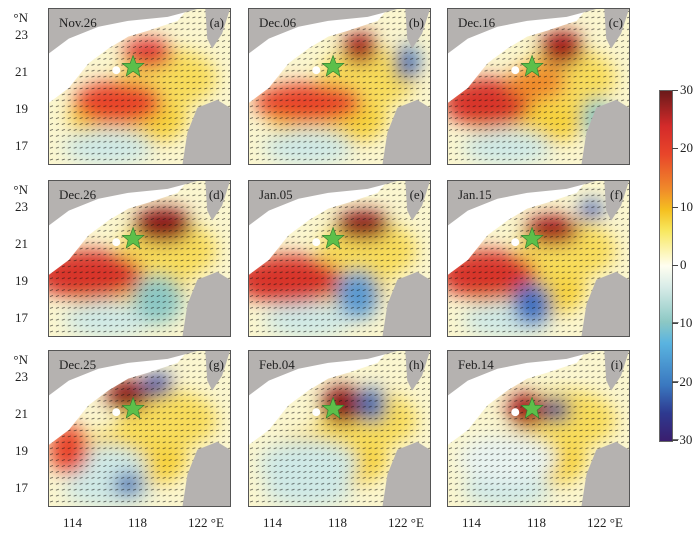 This screenshot has height=536, width=700. What do you see at coordinates (538, 258) in the screenshot?
I see `map-panel-f: Jan.15 (f)` at bounding box center [538, 258].